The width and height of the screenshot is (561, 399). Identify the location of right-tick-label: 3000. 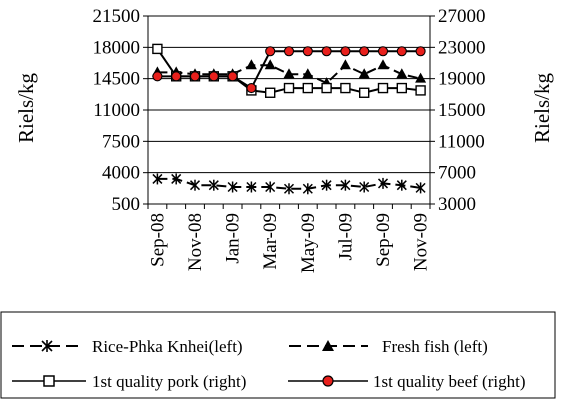
(457, 204).